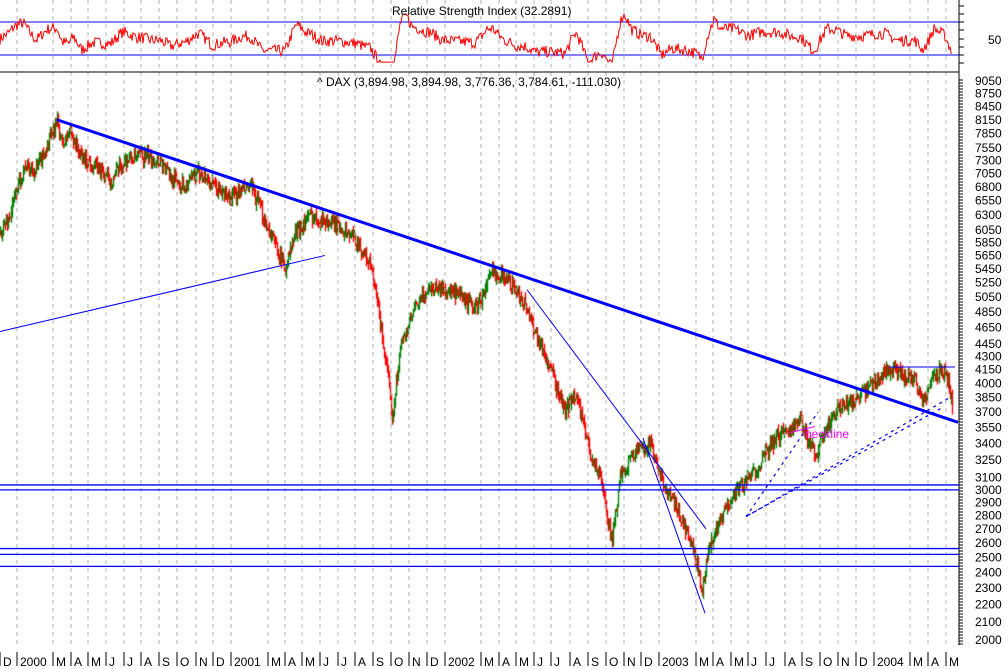 The width and height of the screenshot is (1008, 669). I want to click on y-tick-label: 7300, so click(988, 161).